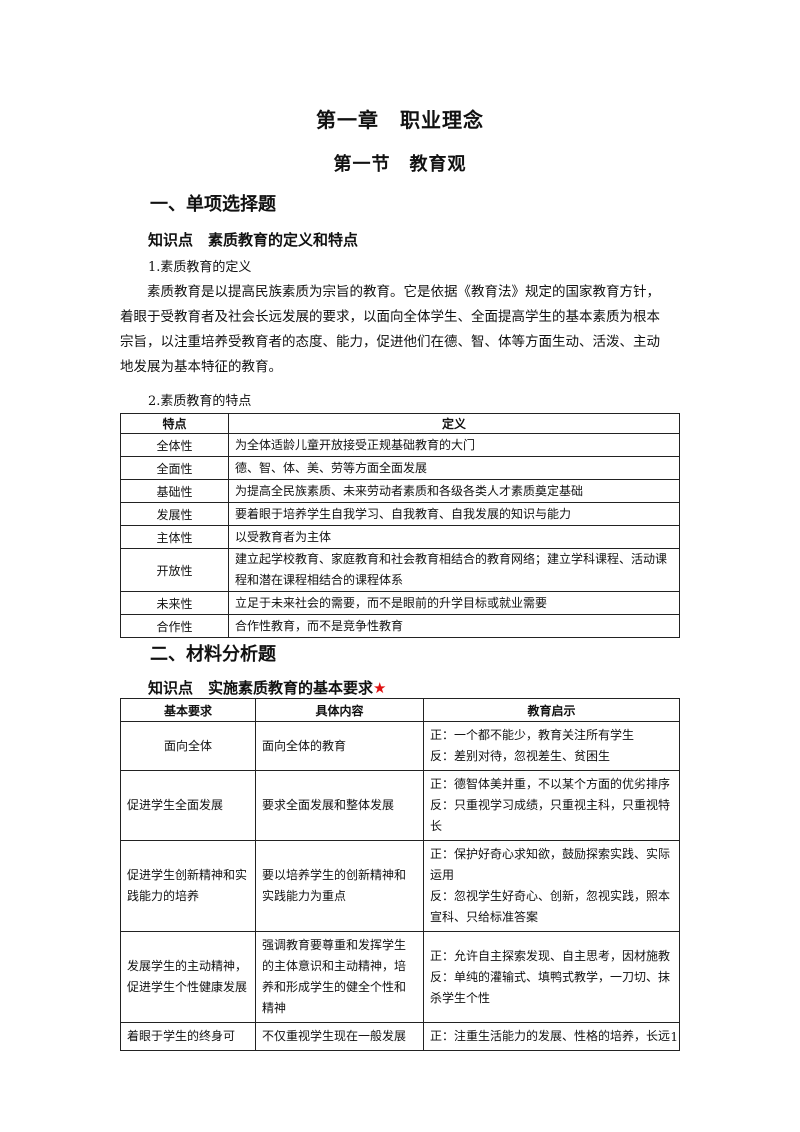  Describe the element at coordinates (174, 445) in the screenshot. I see `feature-name: 全体性` at that location.